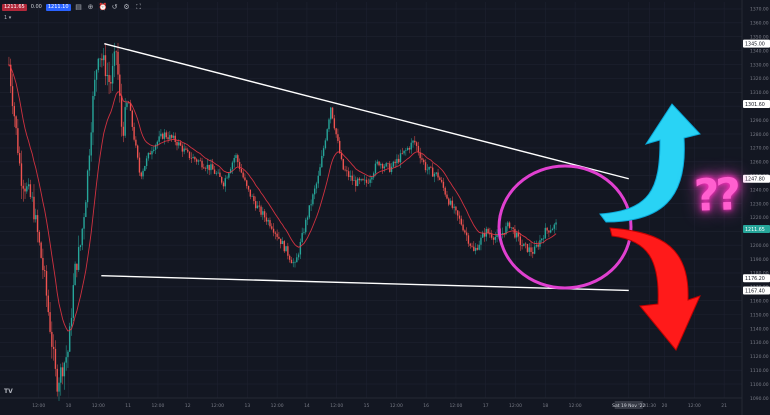 The image size is (770, 415). I want to click on price-axis-label: 1100.00, so click(759, 385).